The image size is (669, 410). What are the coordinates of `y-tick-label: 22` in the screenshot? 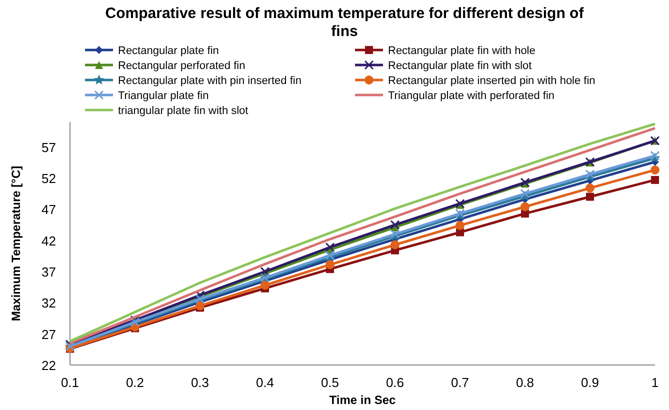 It's located at (49, 365).